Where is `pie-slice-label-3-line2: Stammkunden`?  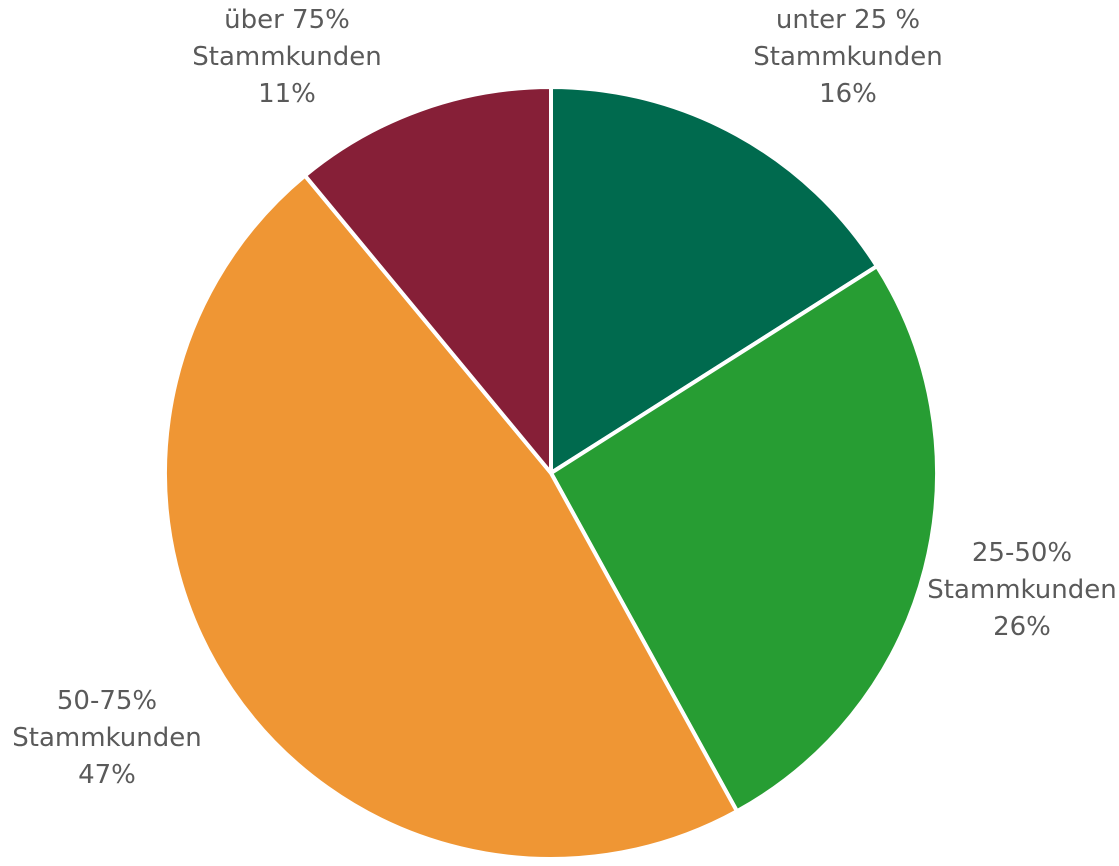
pie-slice-label-3-line2: Stammkunden is located at coordinates (106, 738).